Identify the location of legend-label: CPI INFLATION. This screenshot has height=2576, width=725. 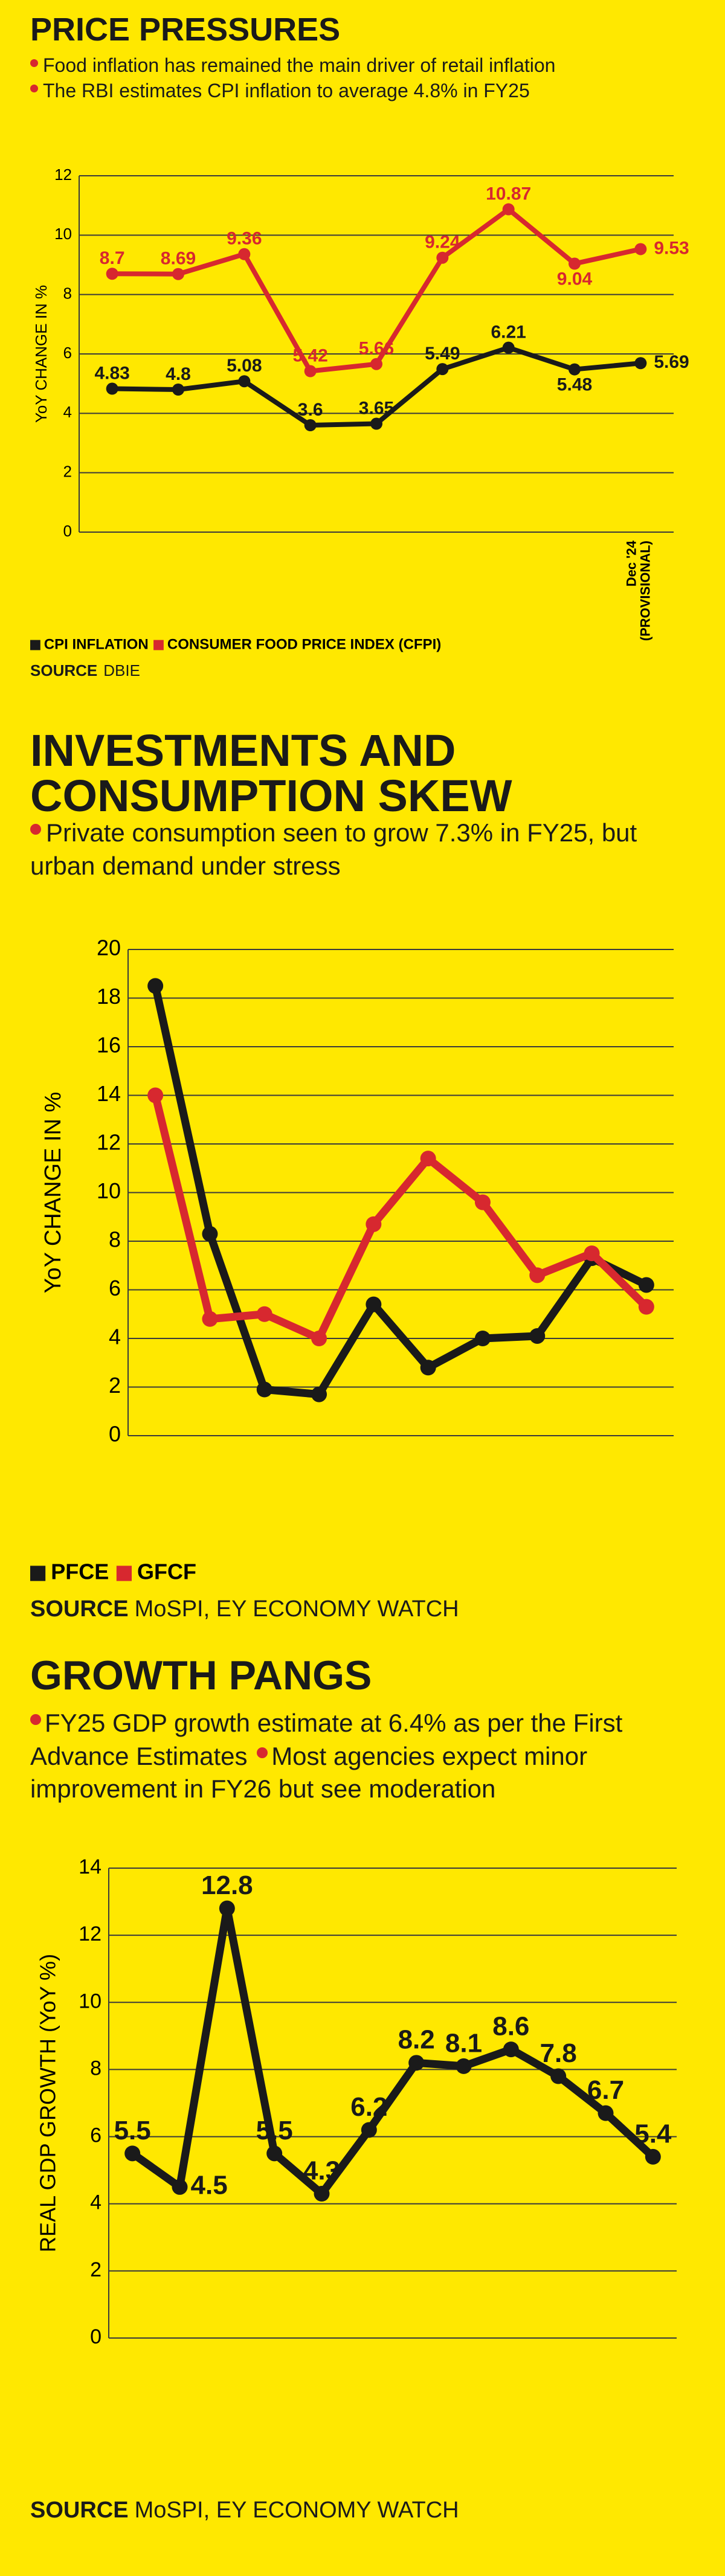
(96, 644).